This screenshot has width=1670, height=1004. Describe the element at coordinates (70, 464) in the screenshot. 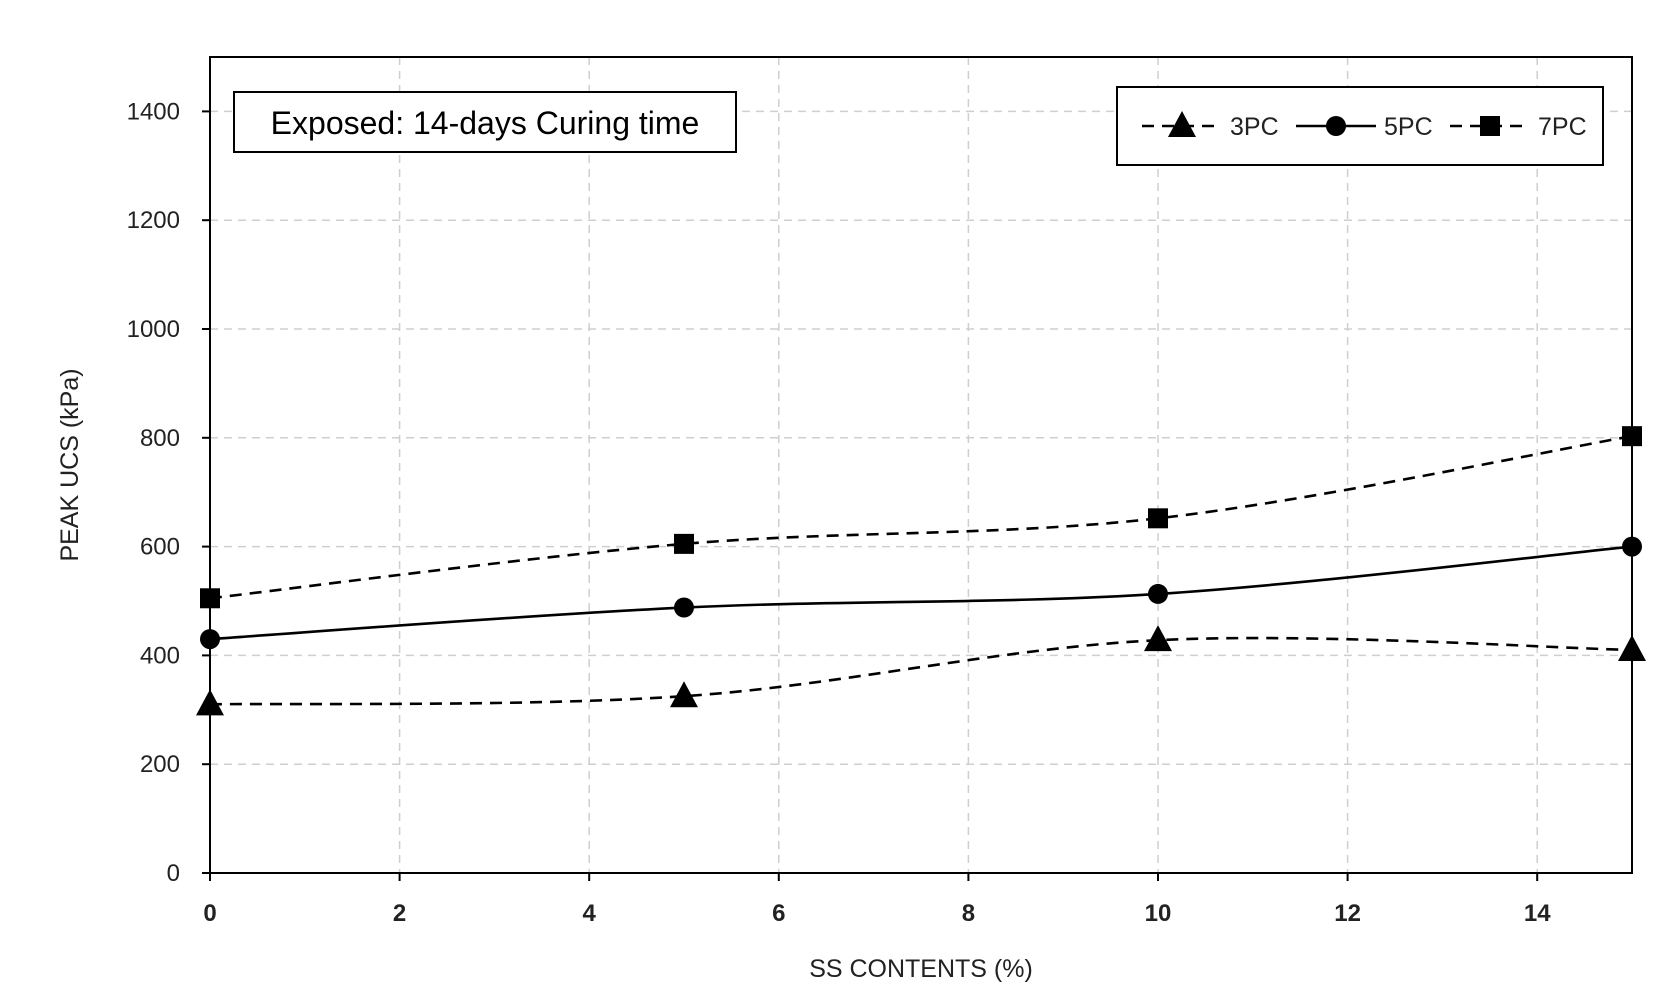

I see `y-axis-label: PEAK UCS (kPa)` at that location.